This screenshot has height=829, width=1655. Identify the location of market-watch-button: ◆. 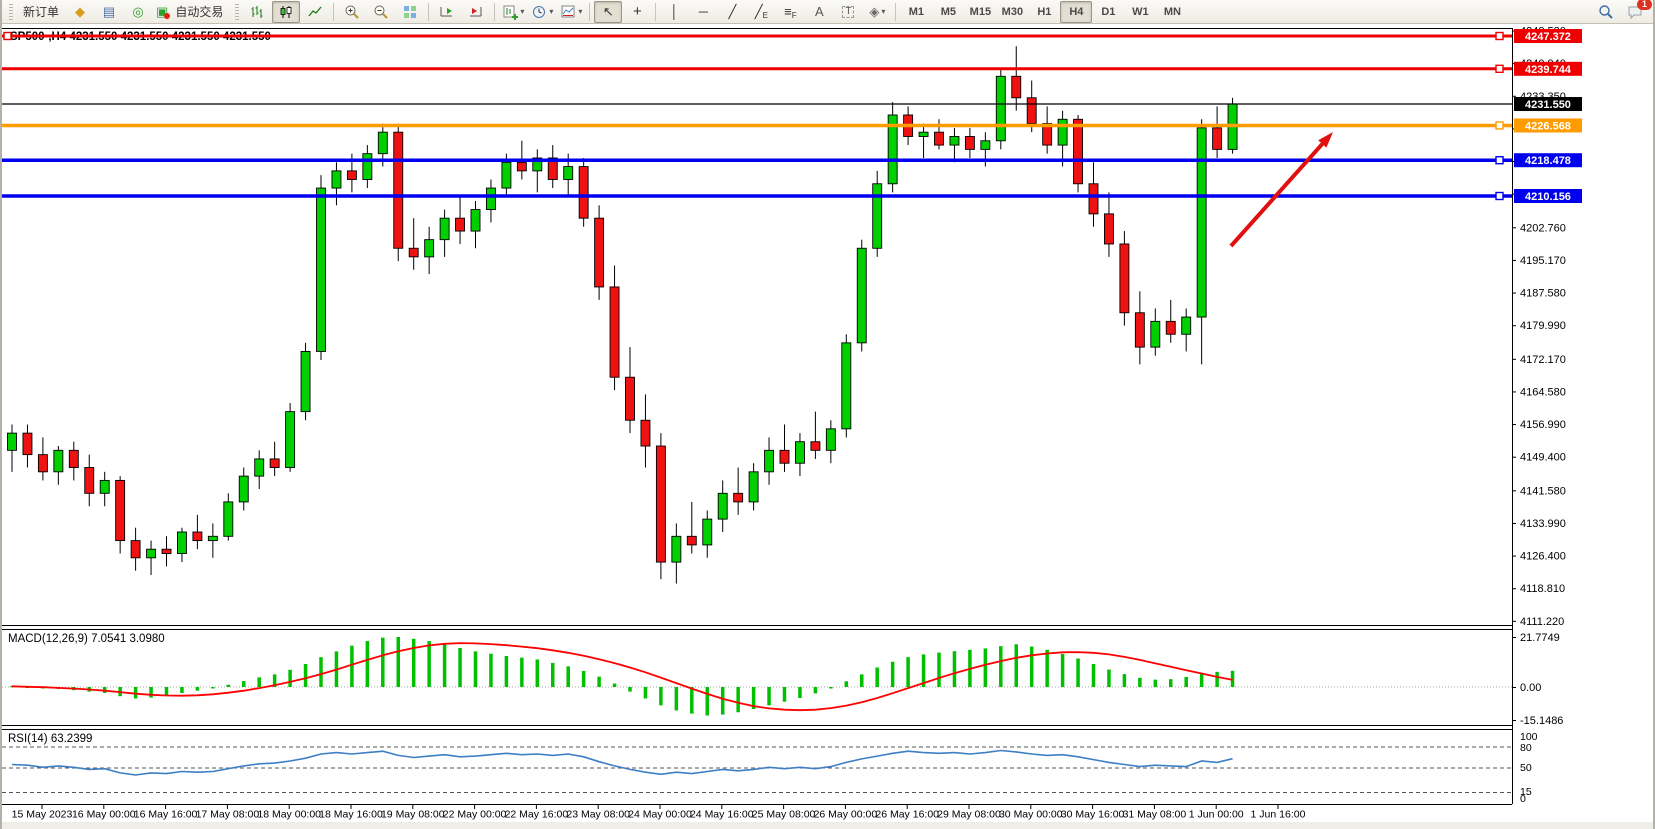
(80, 12).